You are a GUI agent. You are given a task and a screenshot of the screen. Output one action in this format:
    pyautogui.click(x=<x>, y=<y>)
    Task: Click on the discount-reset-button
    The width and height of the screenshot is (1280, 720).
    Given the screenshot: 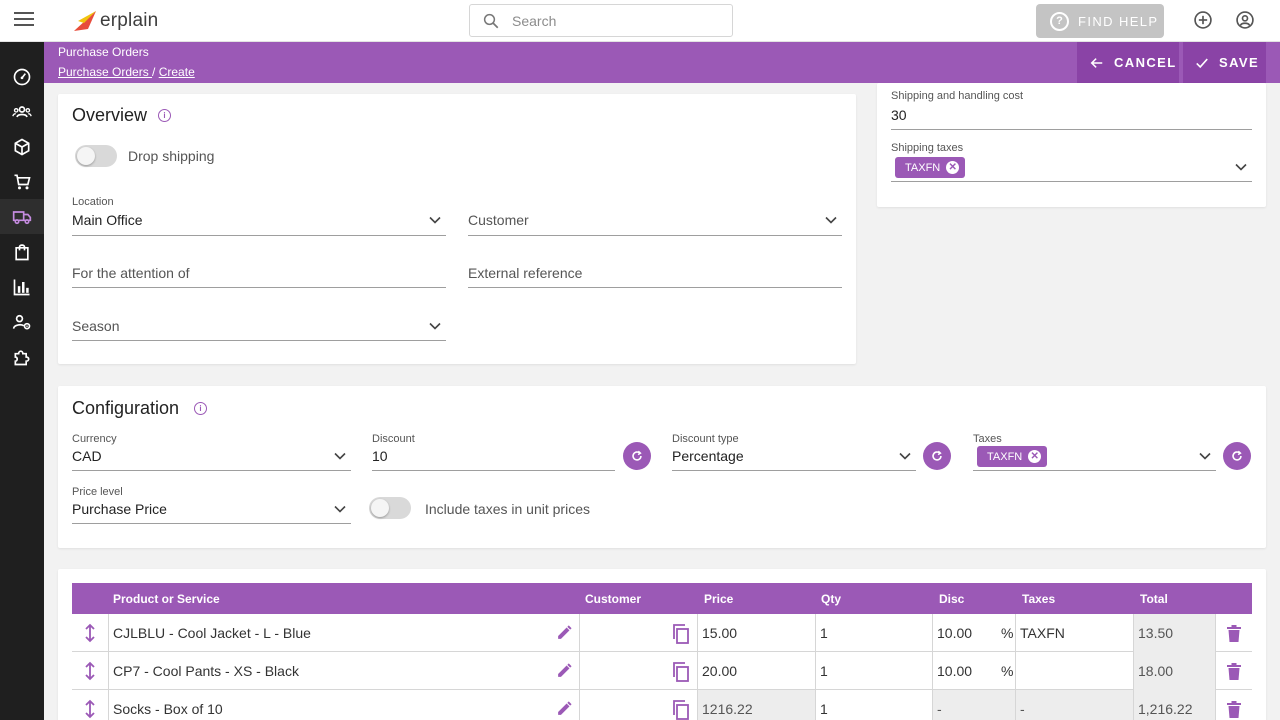 What is the action you would take?
    pyautogui.click(x=637, y=456)
    